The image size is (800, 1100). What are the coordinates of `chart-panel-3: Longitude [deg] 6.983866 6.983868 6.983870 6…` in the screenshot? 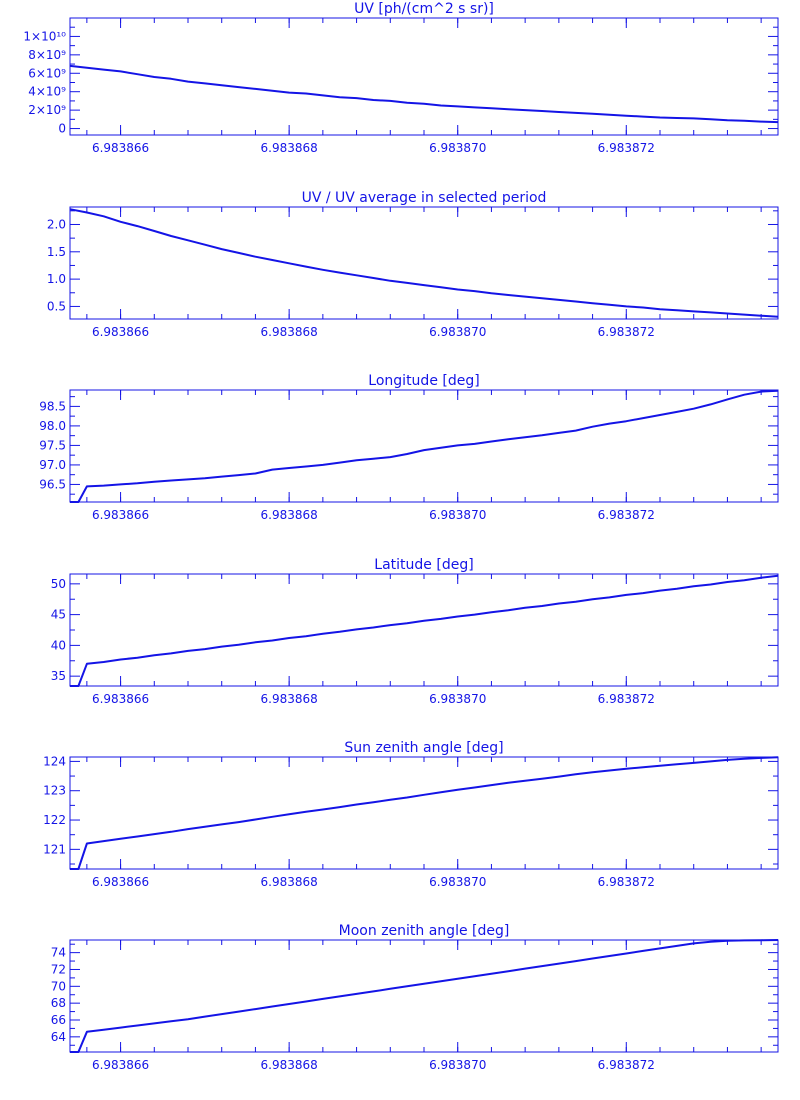 It's located at (409, 447).